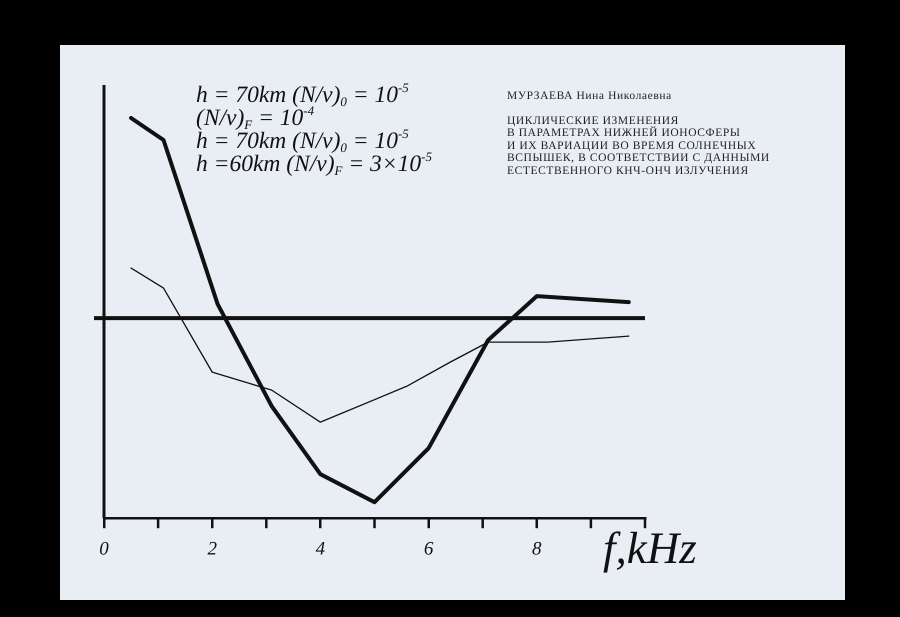 This screenshot has width=900, height=617. What do you see at coordinates (321, 549) in the screenshot?
I see `x-tick-label: 4` at bounding box center [321, 549].